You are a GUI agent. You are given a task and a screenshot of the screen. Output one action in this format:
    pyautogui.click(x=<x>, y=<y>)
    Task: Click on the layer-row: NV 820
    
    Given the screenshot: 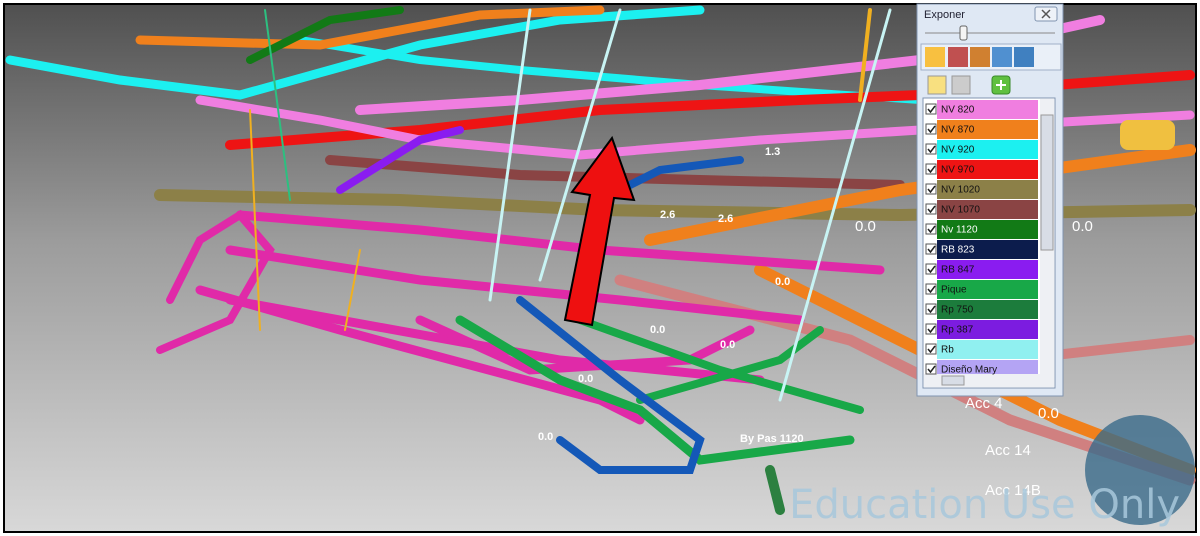 What is the action you would take?
    pyautogui.click(x=981, y=109)
    